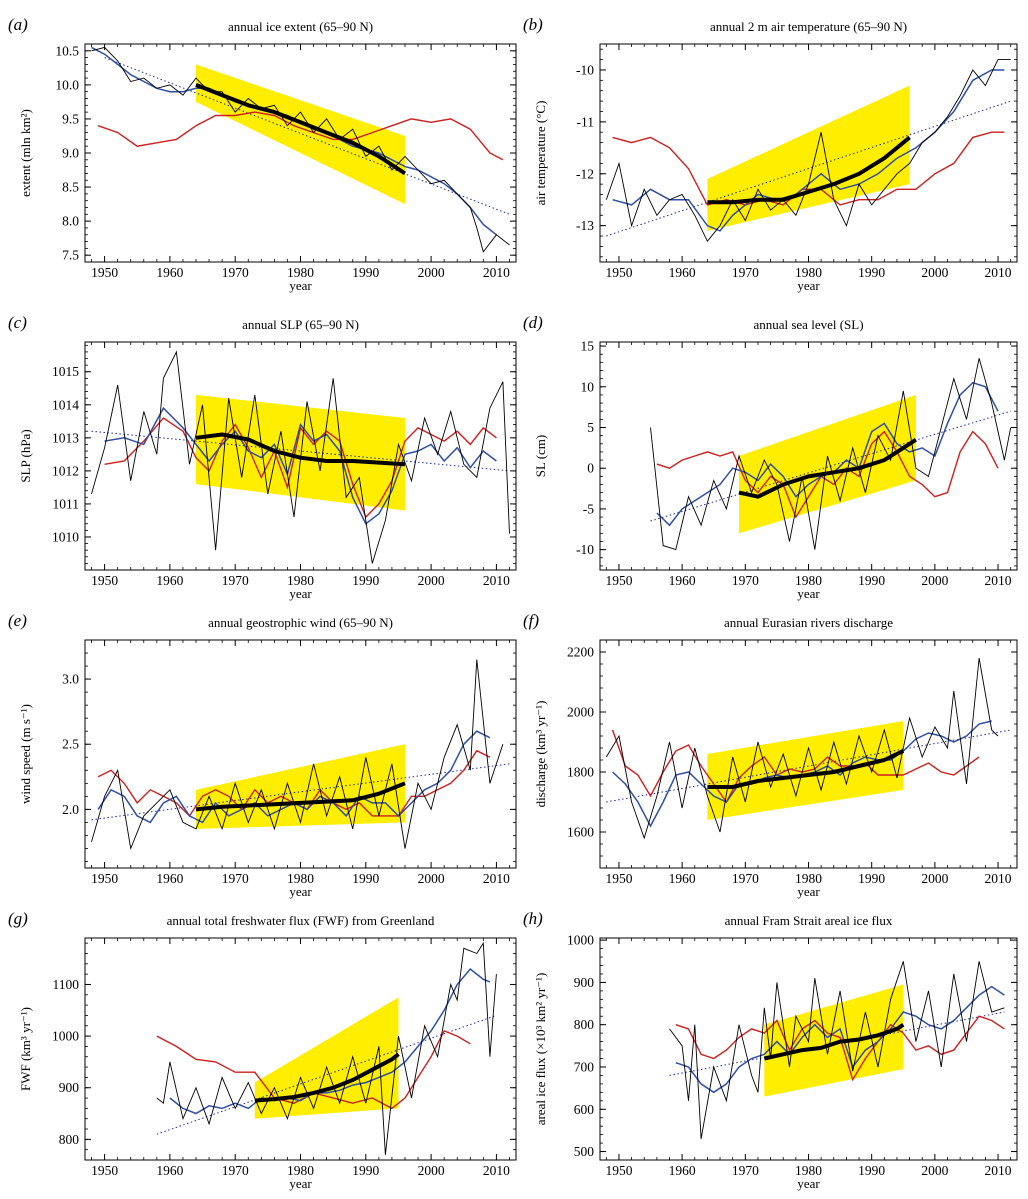 The width and height of the screenshot is (1028, 1199). Describe the element at coordinates (65, 536) in the screenshot. I see `y-tick-label: 1010` at that location.